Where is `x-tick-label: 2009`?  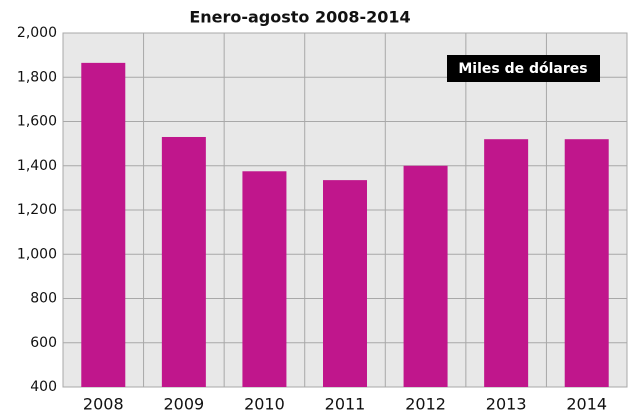 x-tick-label: 2009 is located at coordinates (183, 404).